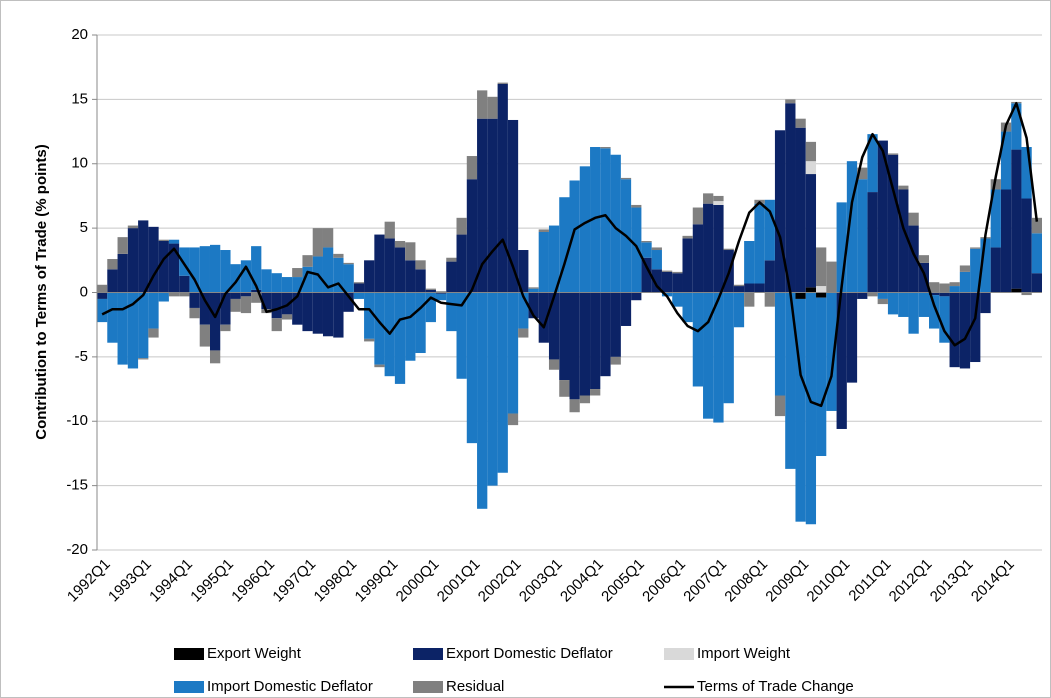  I want to click on y-tick-label: -10, so click(77, 420).